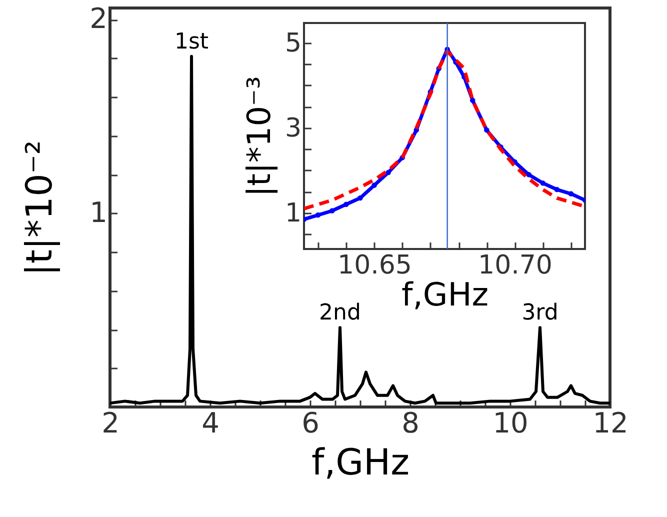 This screenshot has width=667, height=517. Describe the element at coordinates (211, 423) in the screenshot. I see `x-tick-label: 4` at that location.